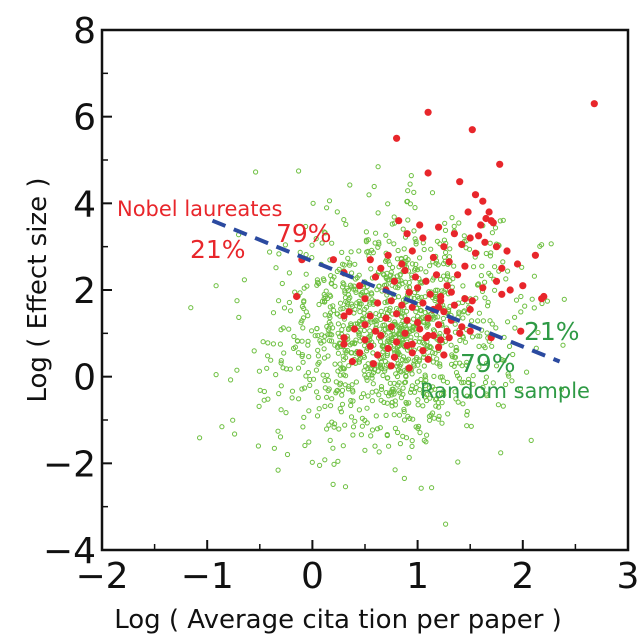  What do you see at coordinates (84, 31) in the screenshot?
I see `y-tick-label: 8` at bounding box center [84, 31].